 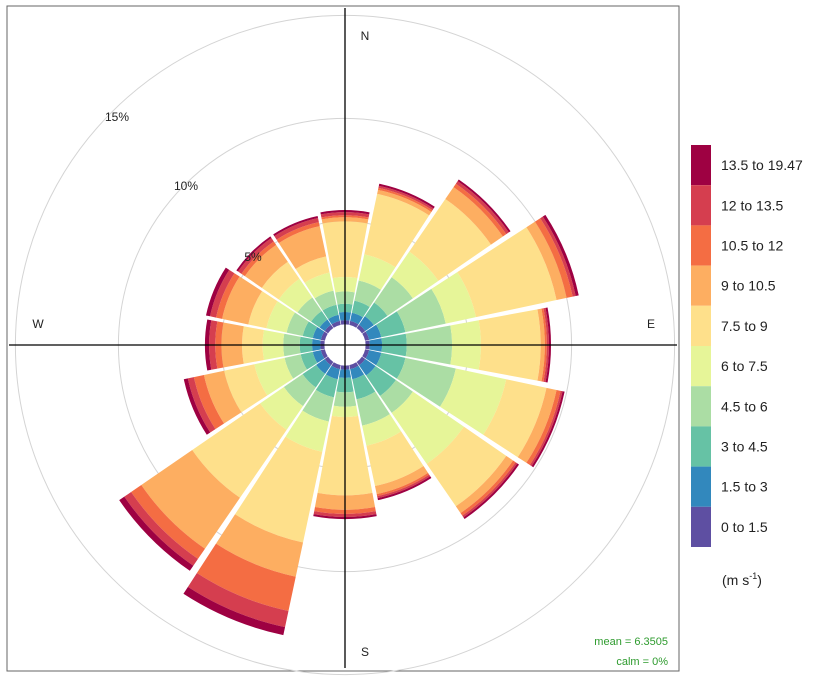 I want to click on petal-337.5-bin-3, so click(x=325, y=300).